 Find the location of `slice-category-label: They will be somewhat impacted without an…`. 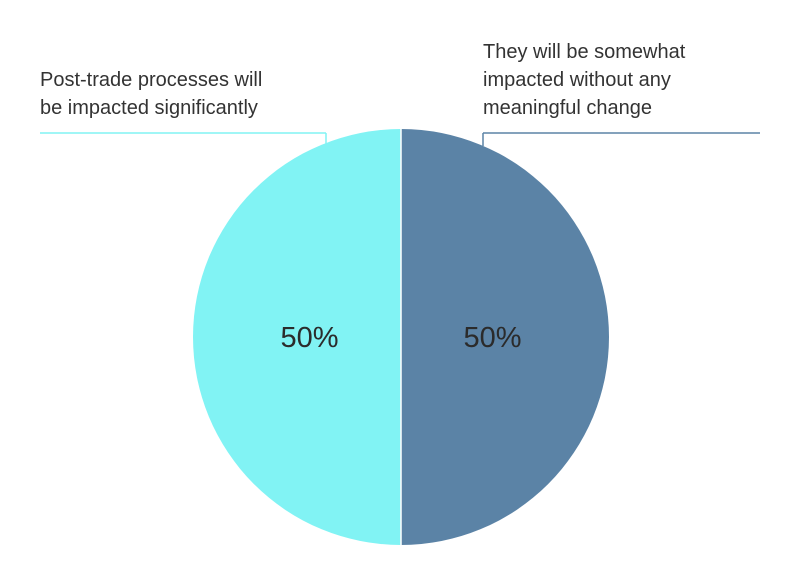

slice-category-label: They will be somewhat impacted without an… is located at coordinates (584, 80).